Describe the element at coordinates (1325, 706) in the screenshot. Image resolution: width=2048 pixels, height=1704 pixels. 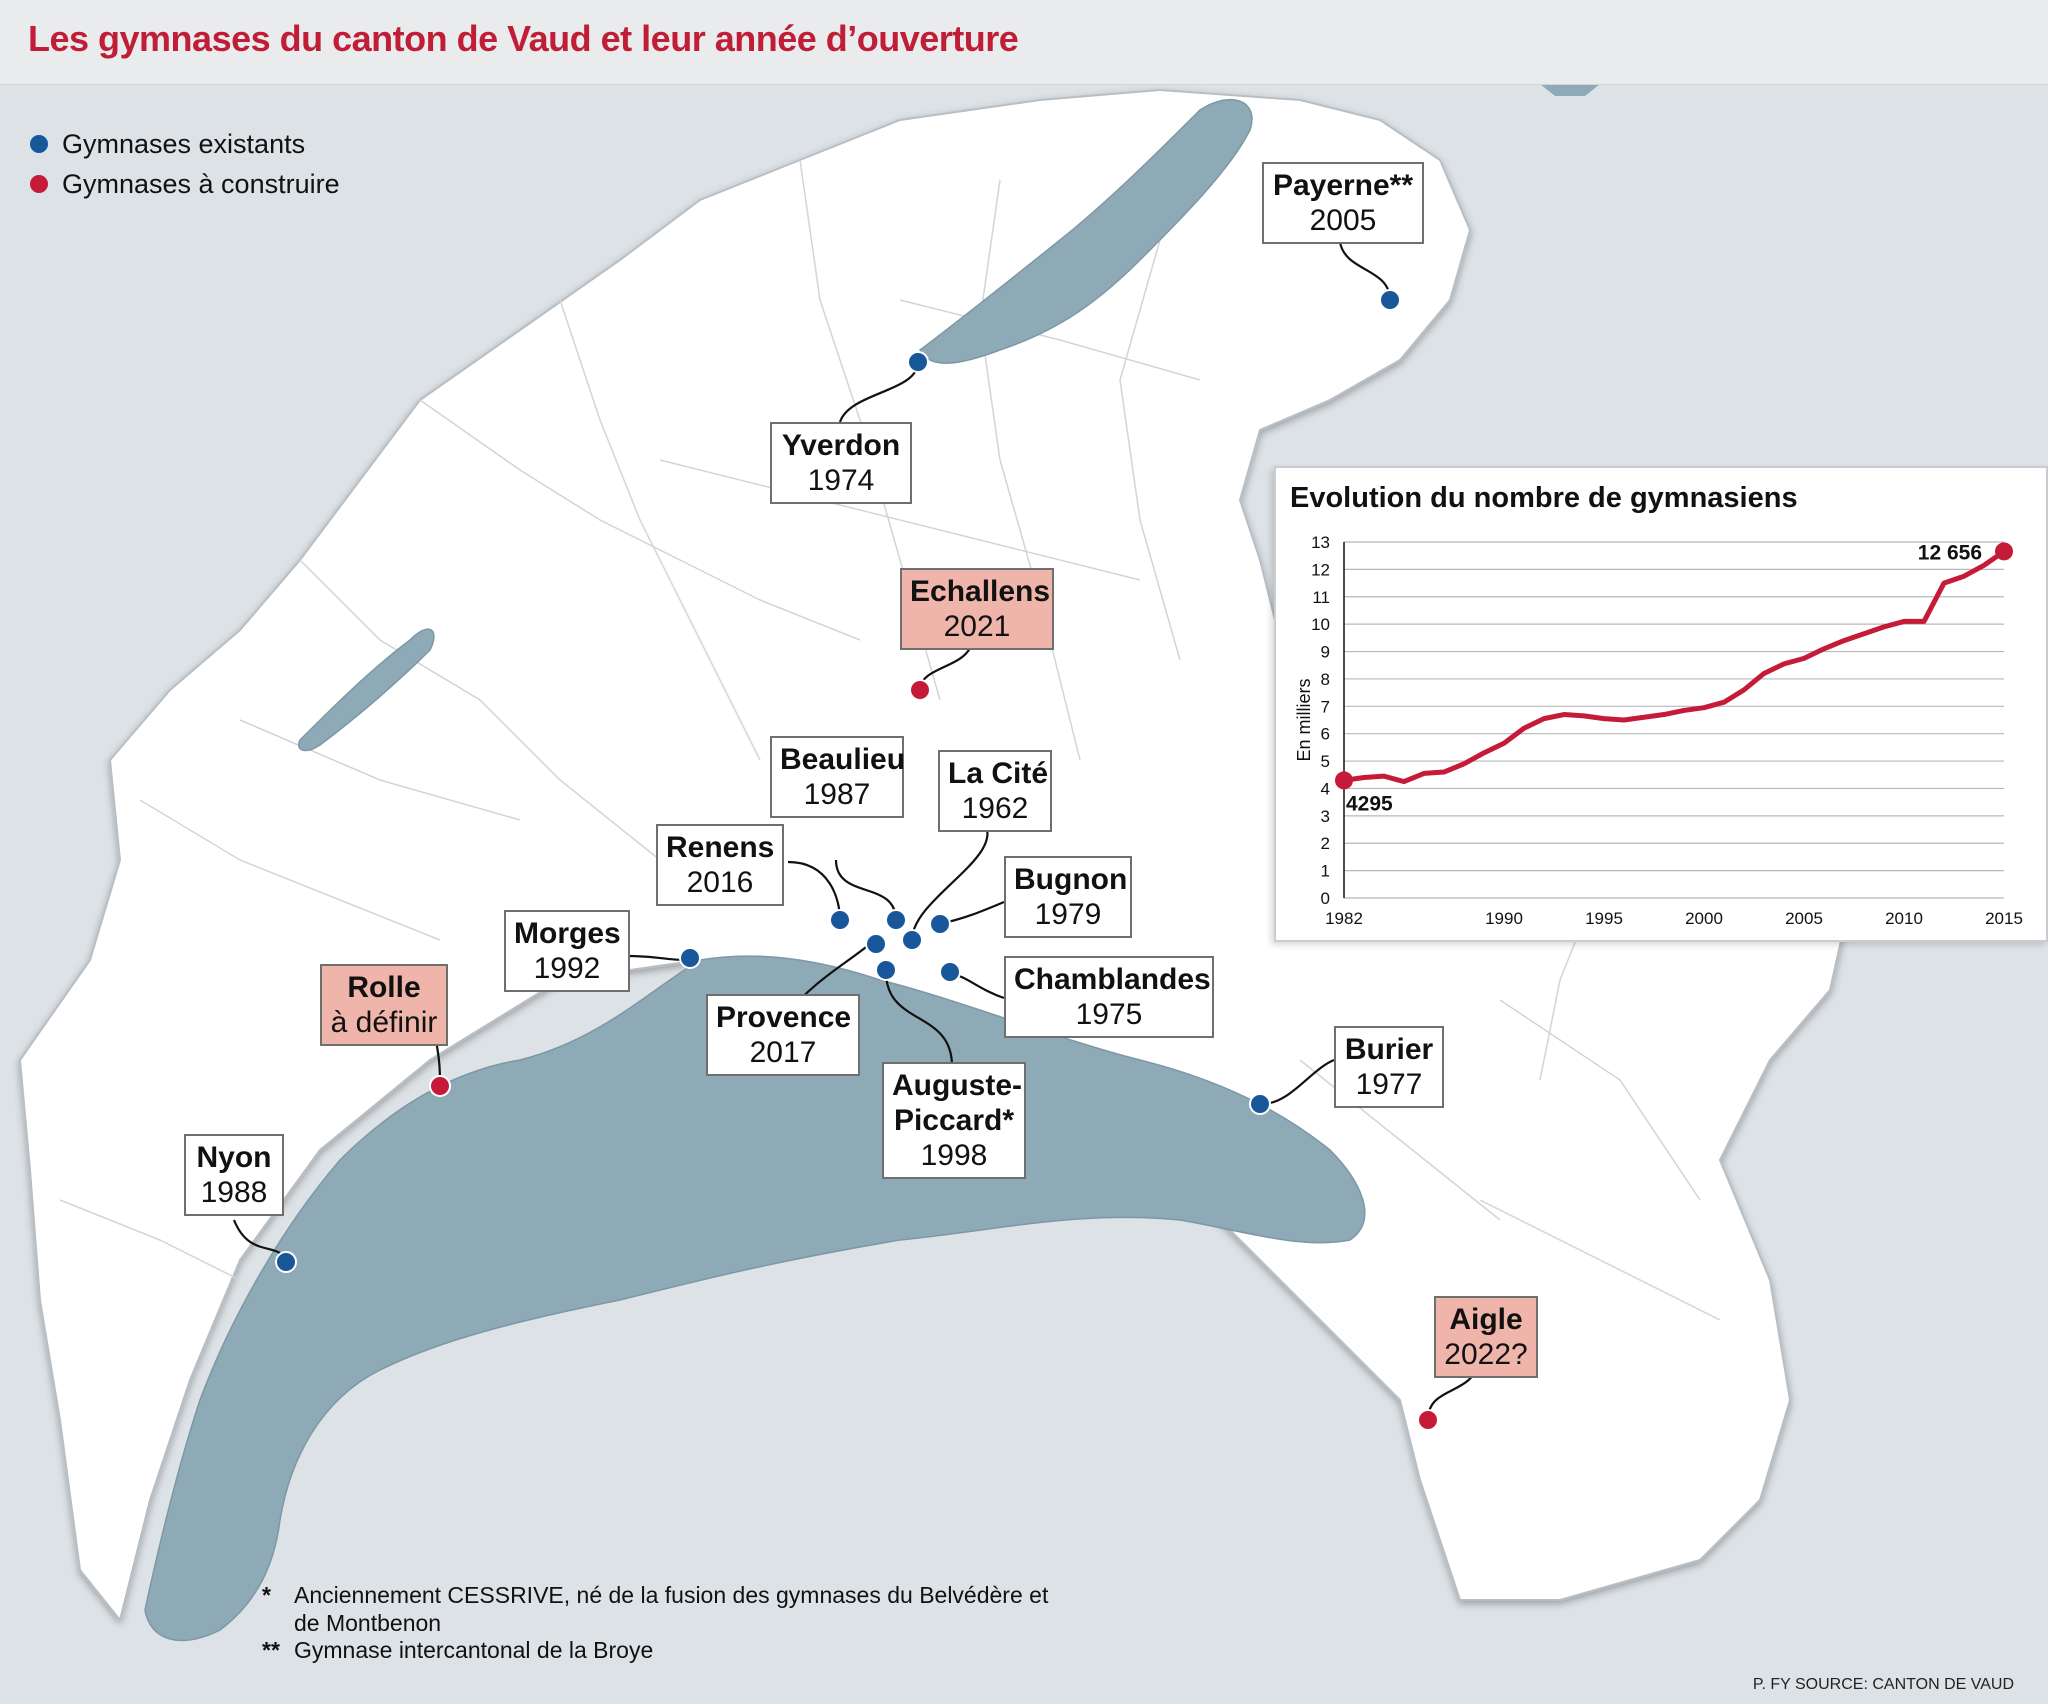
I see `y-tick-label: 7` at that location.